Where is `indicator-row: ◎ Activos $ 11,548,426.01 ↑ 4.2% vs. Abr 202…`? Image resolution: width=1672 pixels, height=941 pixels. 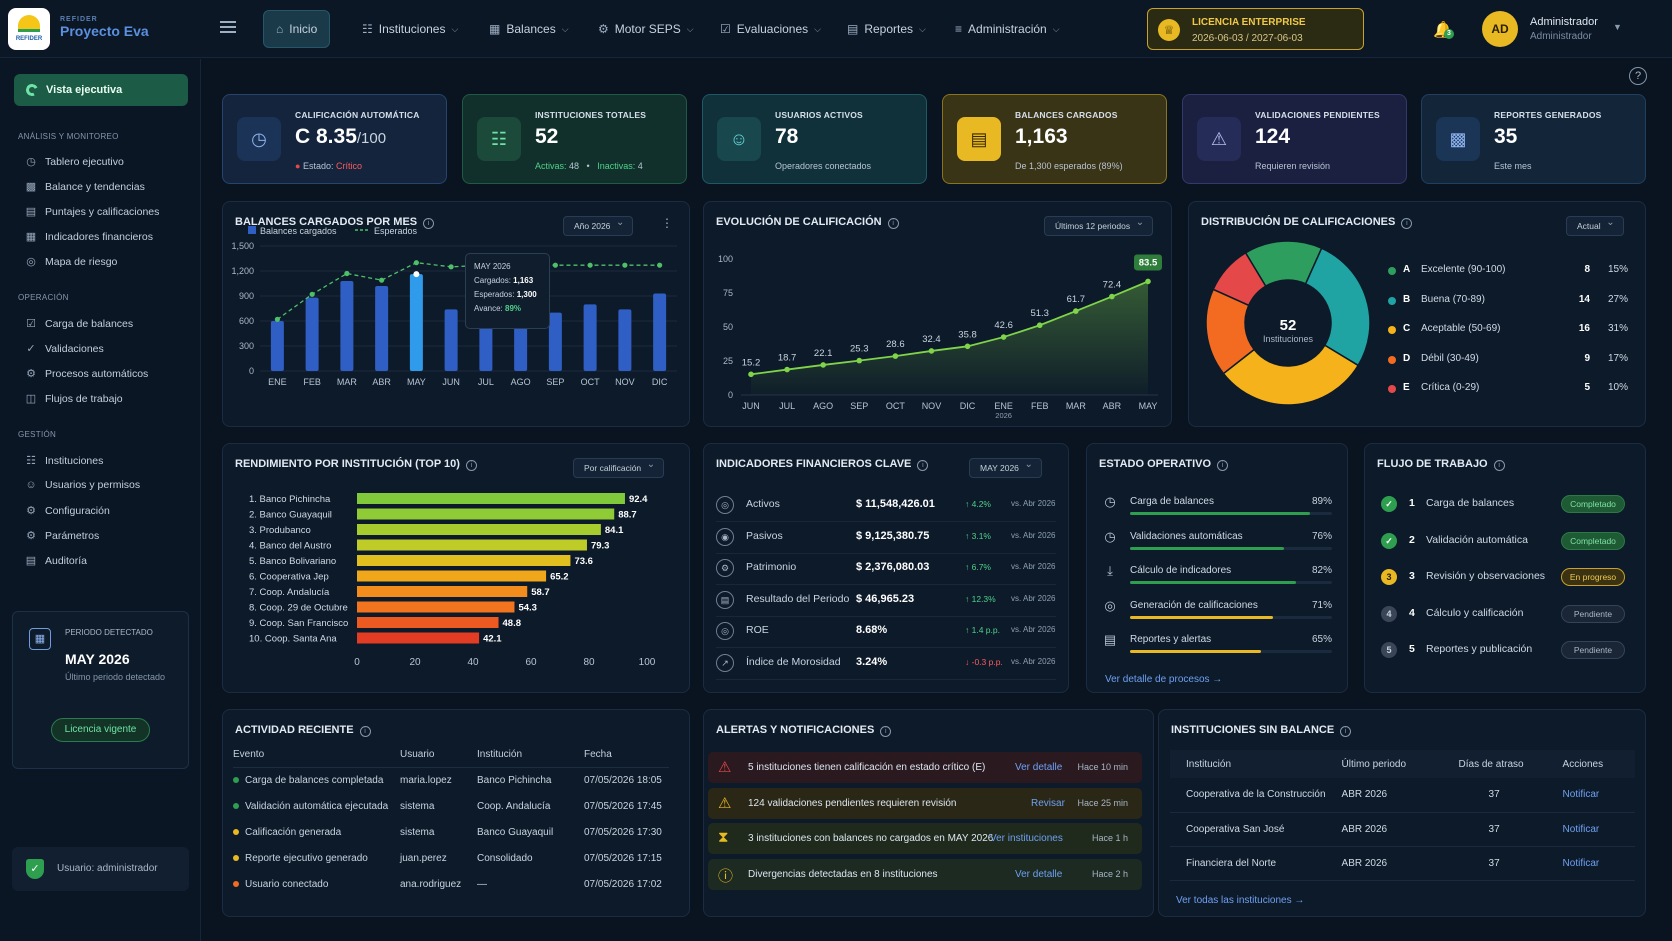
indicator-row: ◎ Activos $ 11,548,426.01 ↑ 4.2% vs. Abr 202… is located at coordinates (886, 507).